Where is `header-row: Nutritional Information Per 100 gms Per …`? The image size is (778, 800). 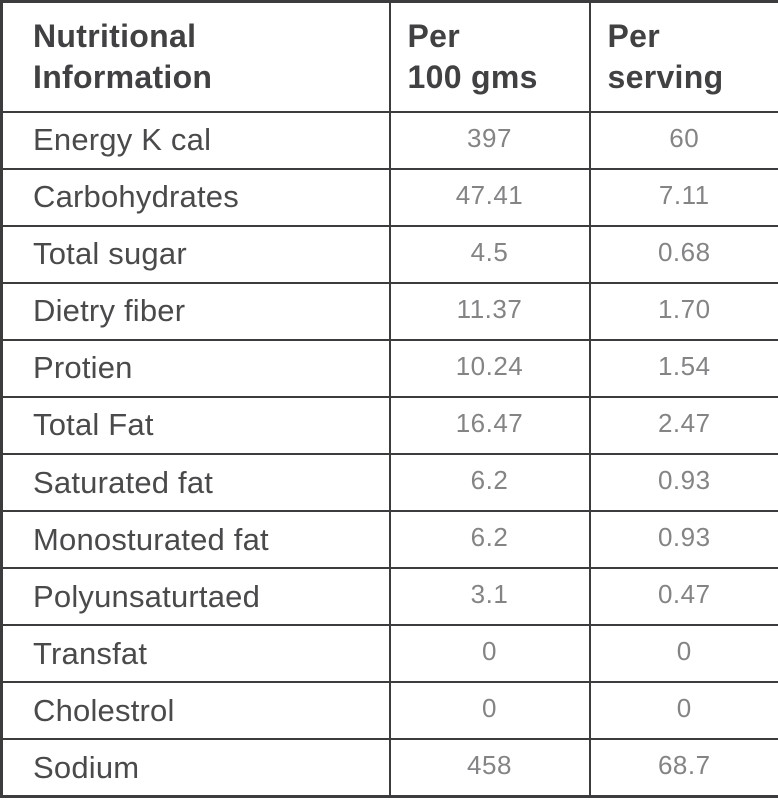
header-row: Nutritional Information Per 100 gms Per … is located at coordinates (389, 56).